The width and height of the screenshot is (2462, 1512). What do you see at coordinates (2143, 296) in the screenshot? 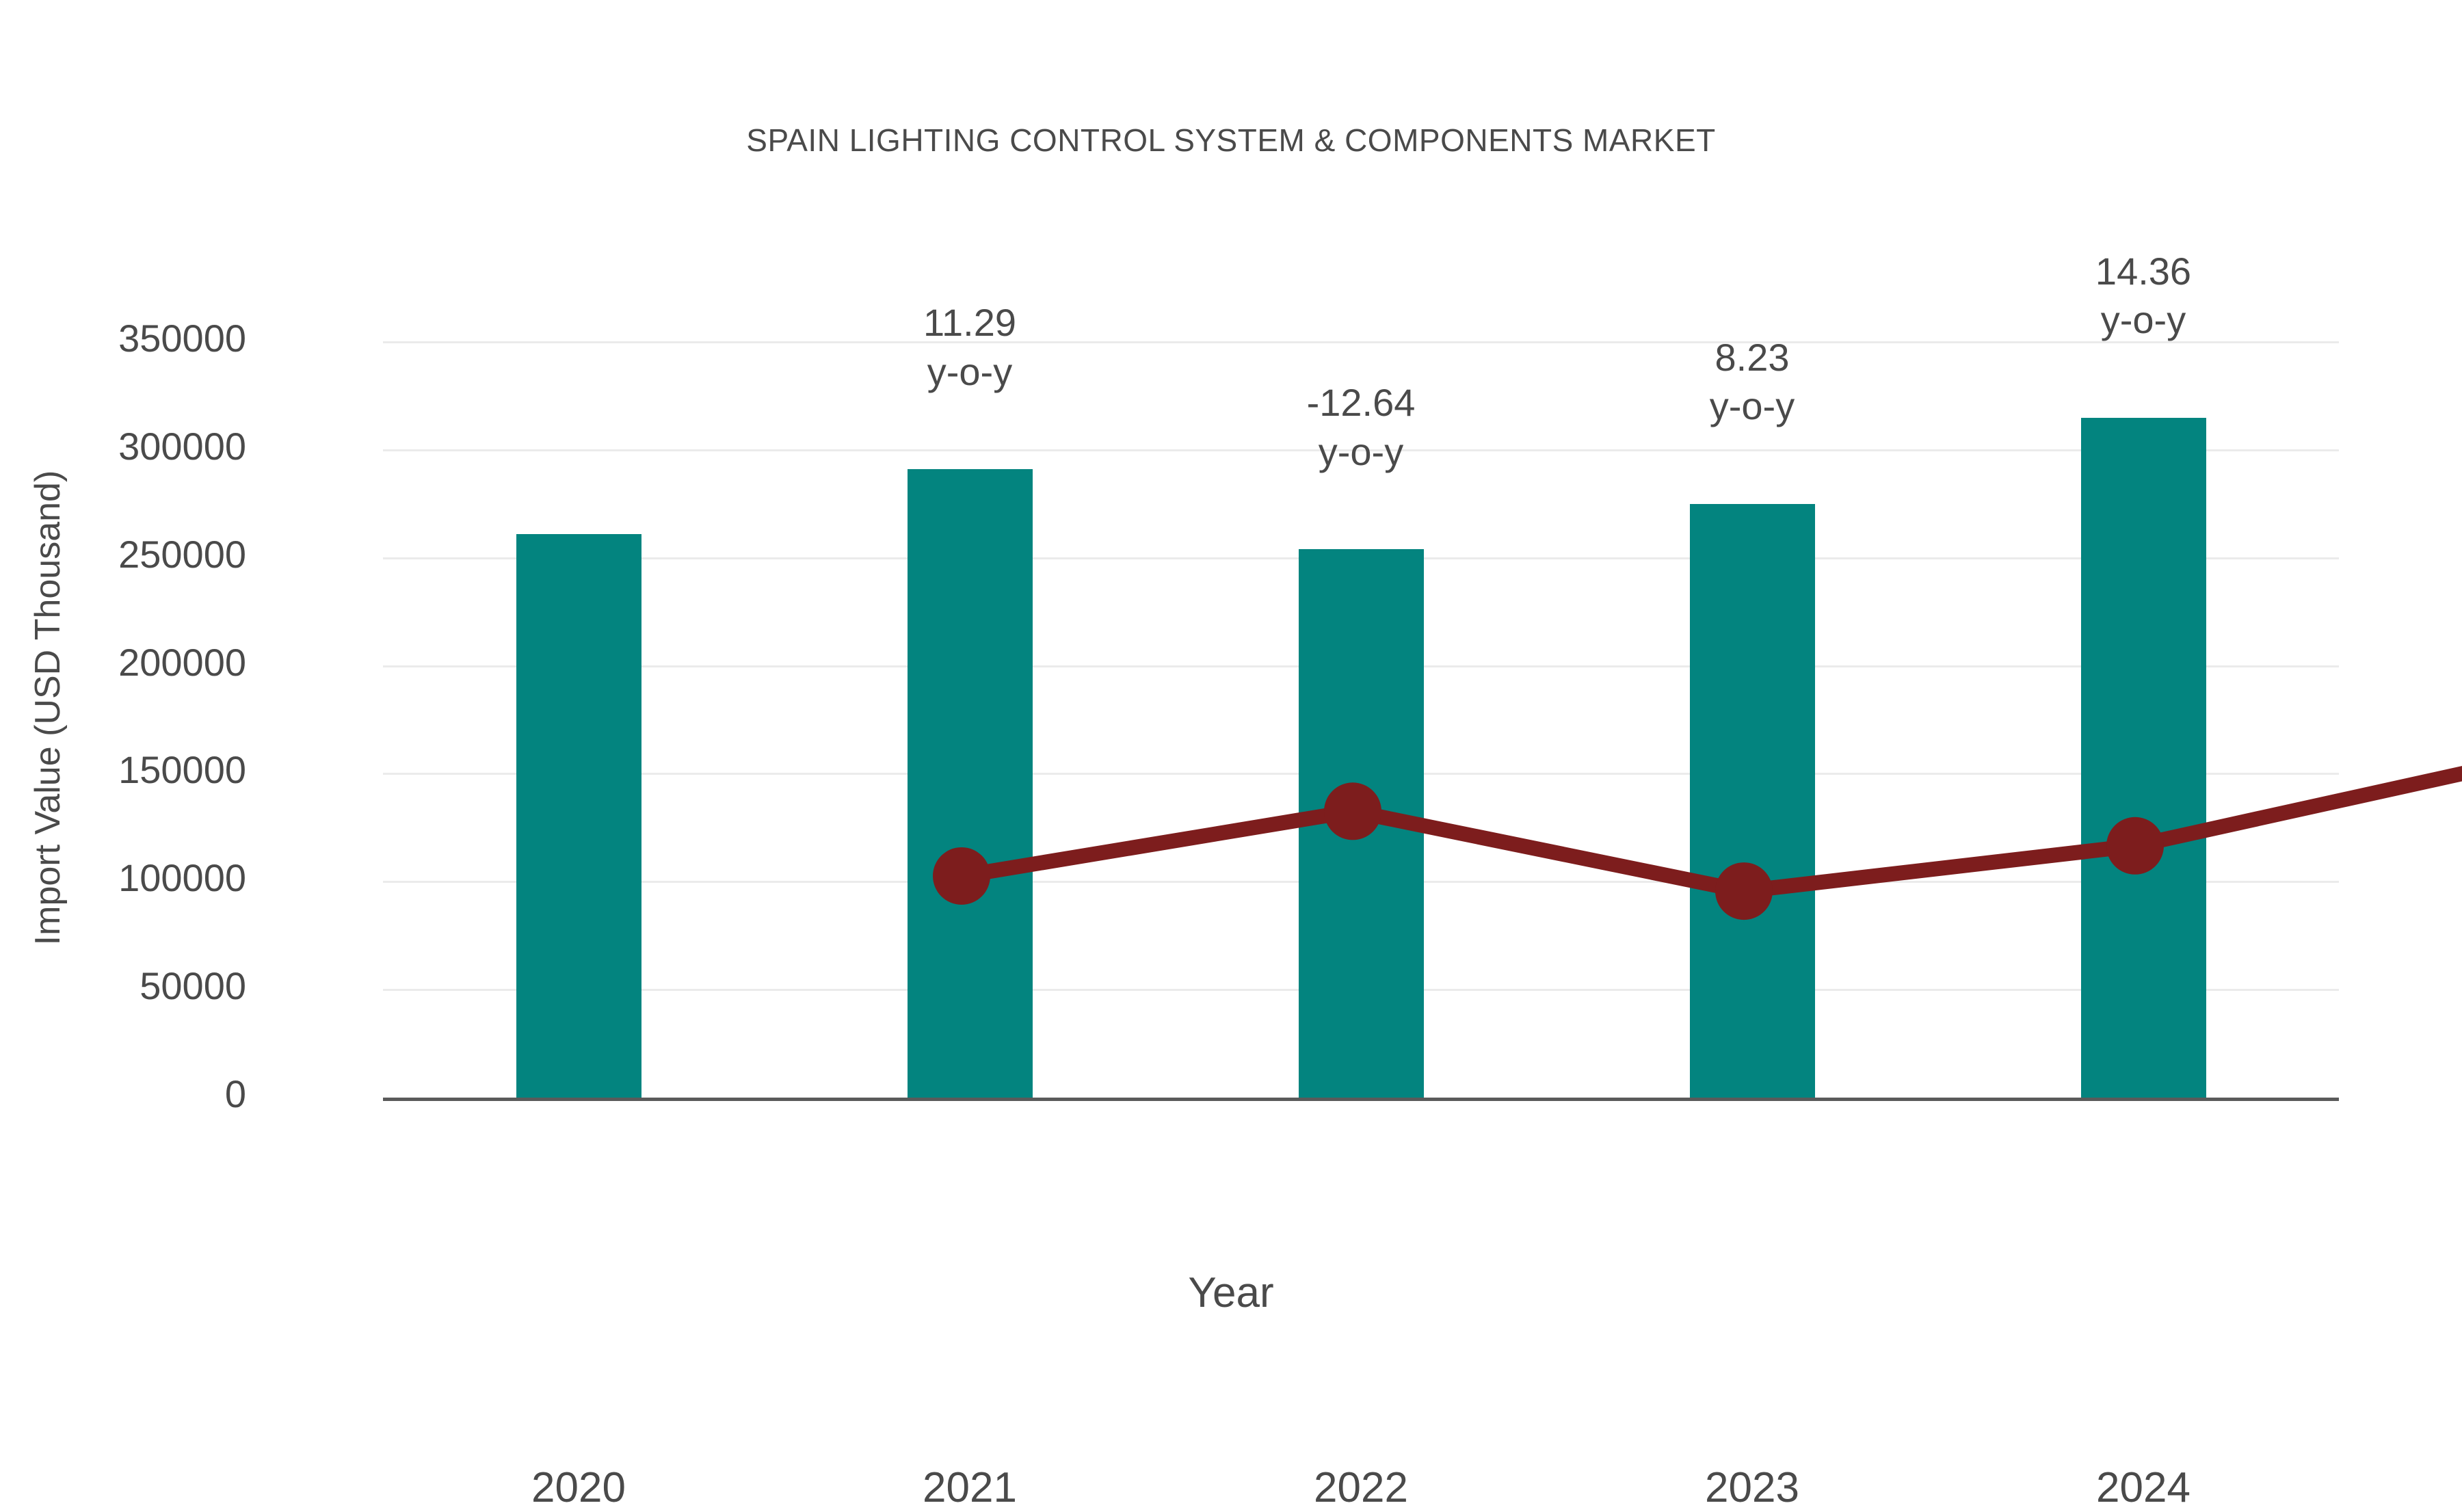
I see `yoy-annotation-2024: 14.36 y-o-y` at bounding box center [2143, 296].